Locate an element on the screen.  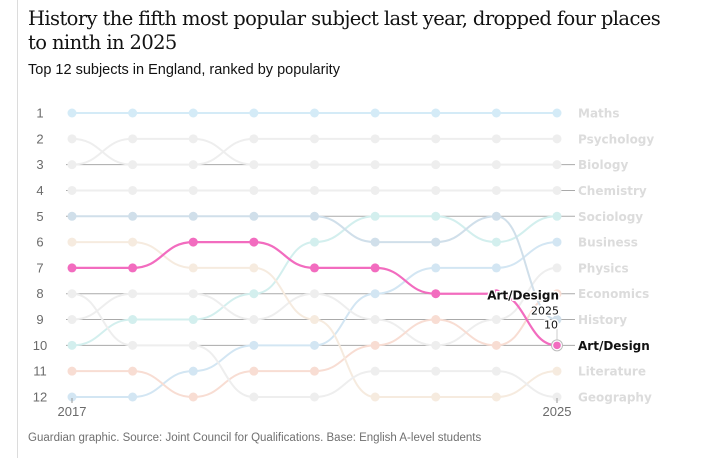
rank-tick-label: 3 is located at coordinates (39, 164).